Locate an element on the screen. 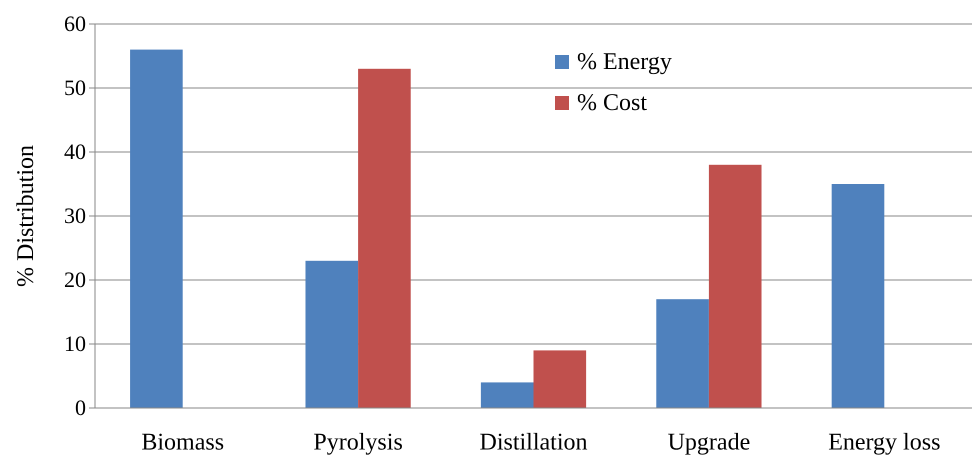 The height and width of the screenshot is (461, 974). legend-label: % Energy is located at coordinates (624, 62).